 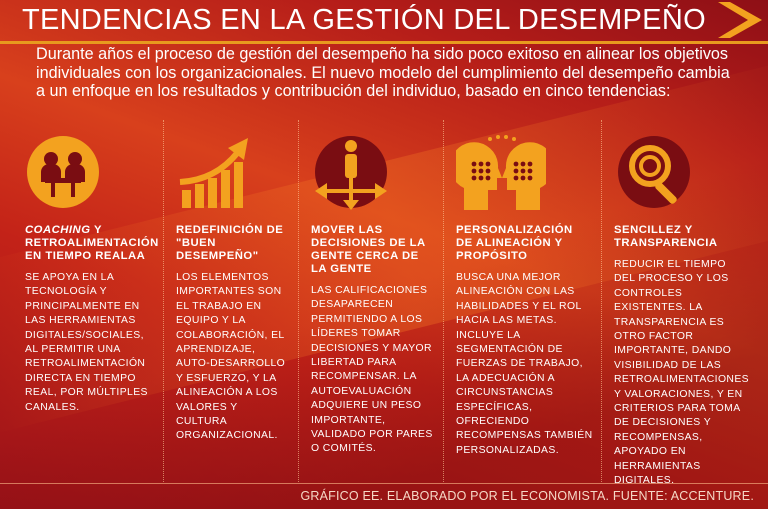 What do you see at coordinates (501, 172) in the screenshot?
I see `two-heads-icon` at bounding box center [501, 172].